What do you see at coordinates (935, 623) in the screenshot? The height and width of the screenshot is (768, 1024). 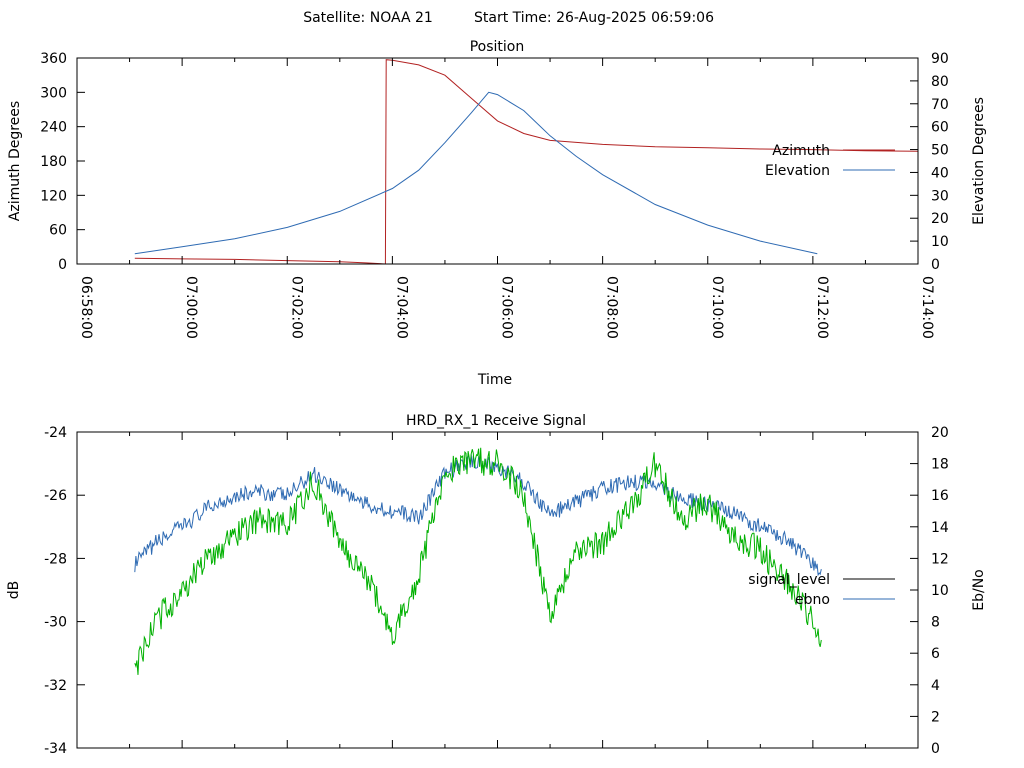 I see `y2-tick-label: 8` at bounding box center [935, 623].